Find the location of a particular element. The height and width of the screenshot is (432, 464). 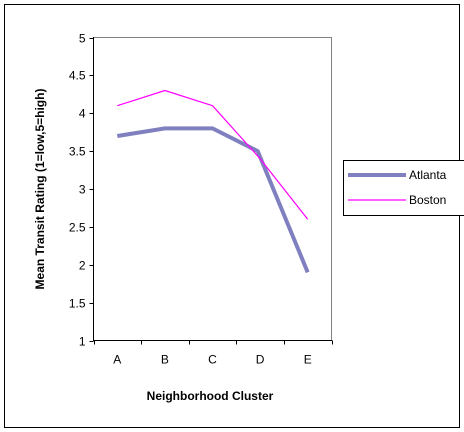

y-tick-label: 2.5 is located at coordinates (77, 228).